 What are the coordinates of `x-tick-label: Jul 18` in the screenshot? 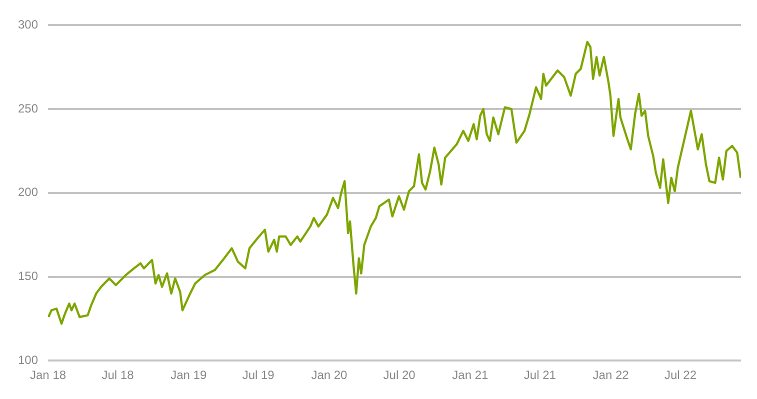 It's located at (118, 375).